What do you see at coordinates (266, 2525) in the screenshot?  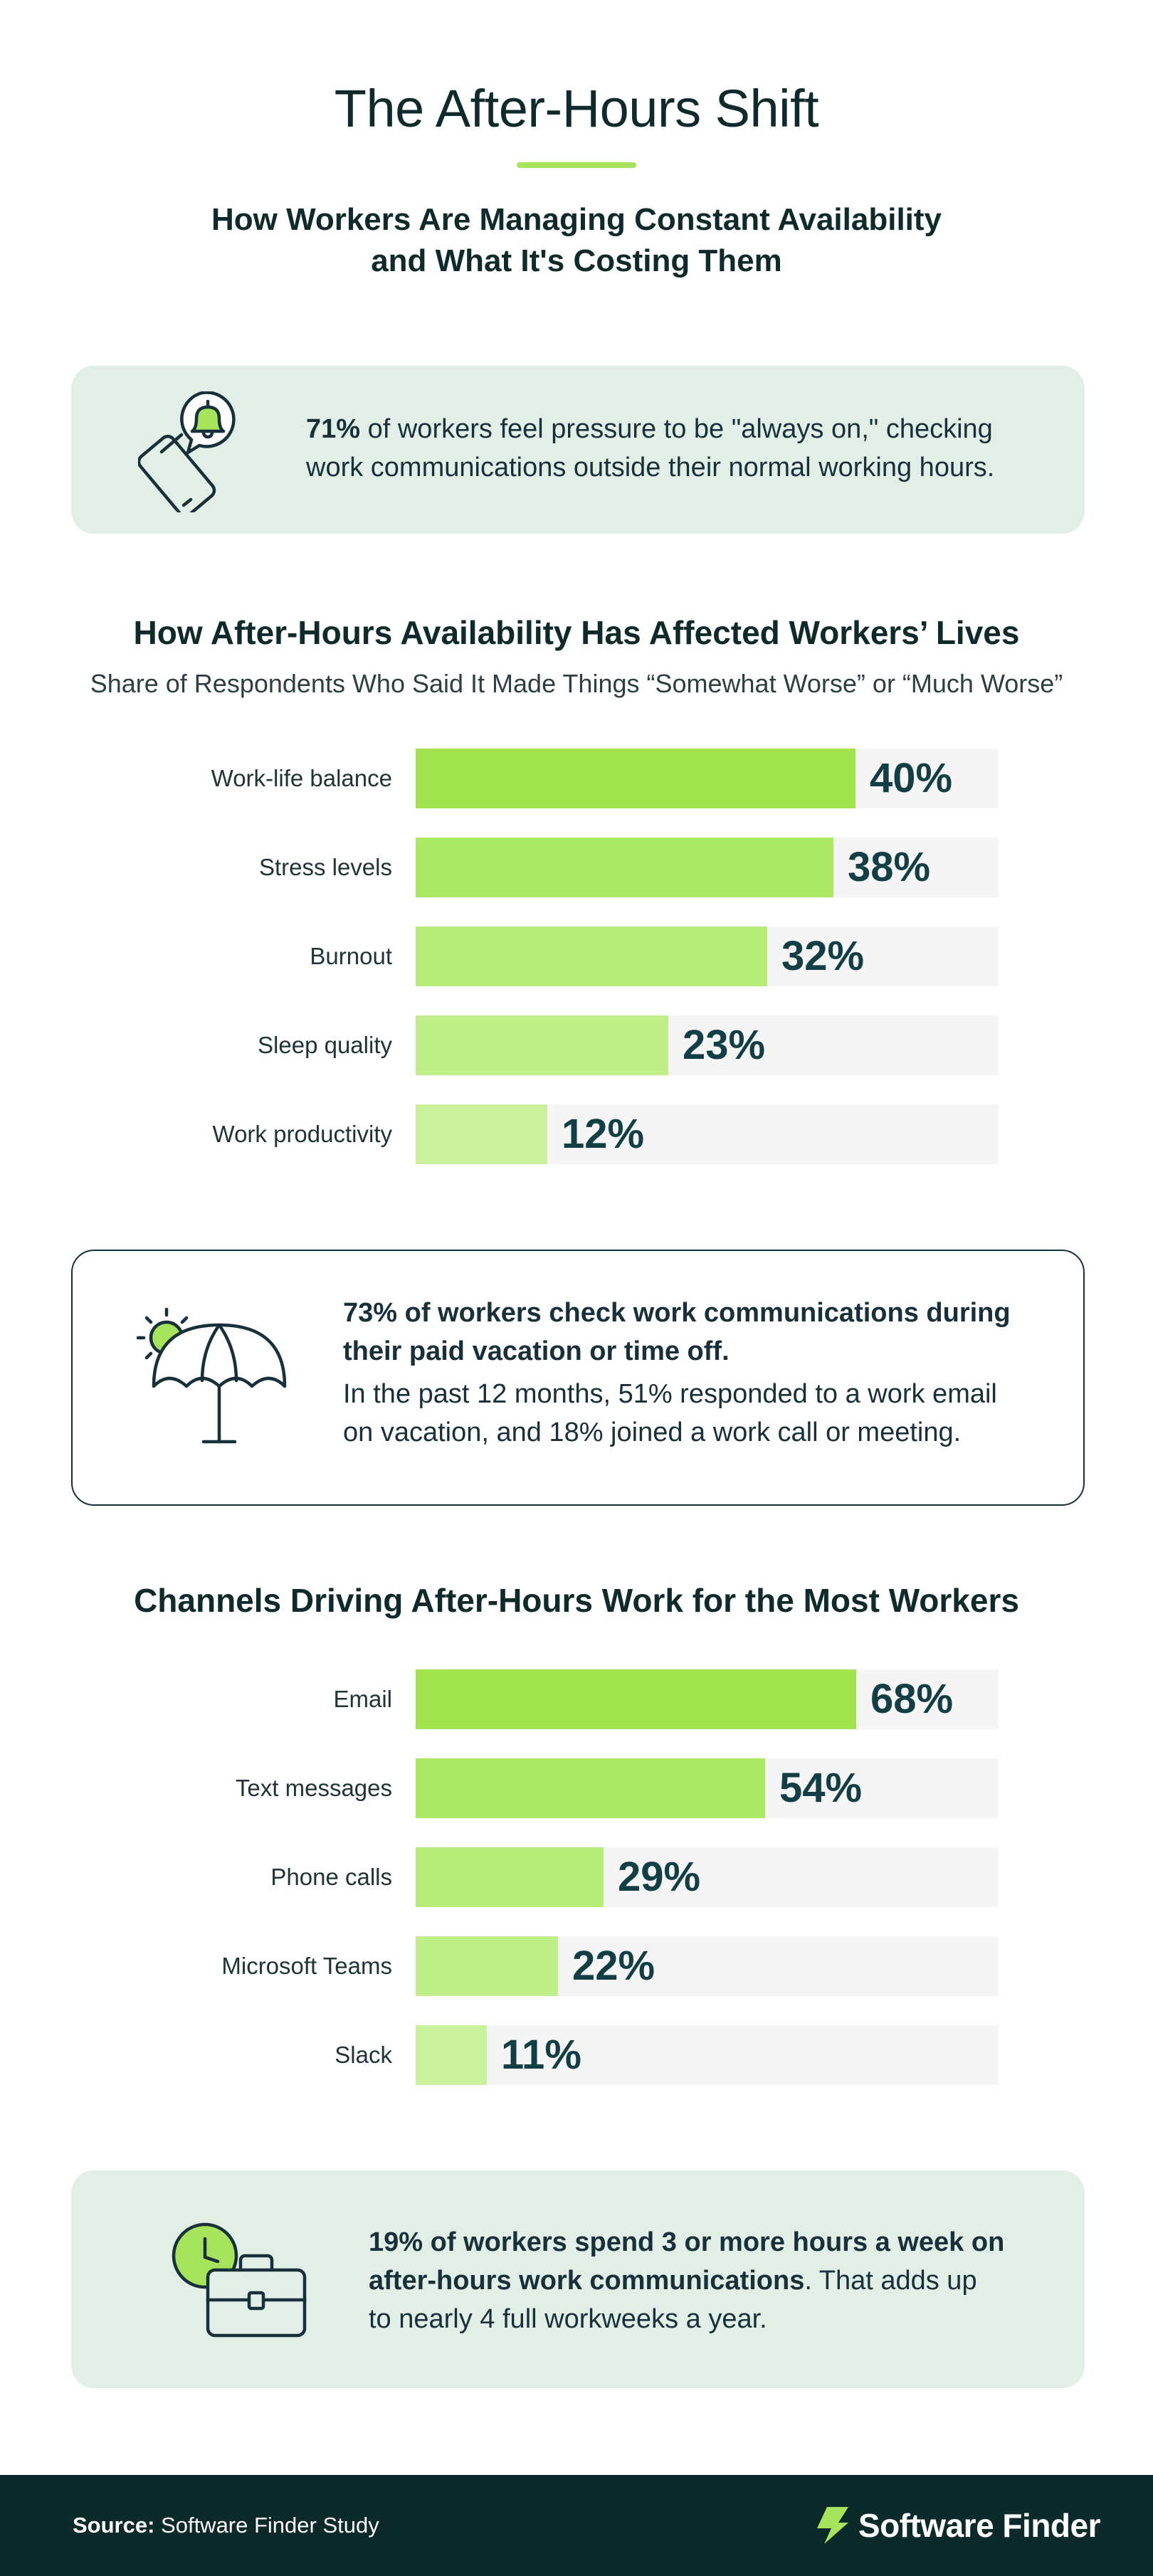 I see `source-text: Software Finder Study` at bounding box center [266, 2525].